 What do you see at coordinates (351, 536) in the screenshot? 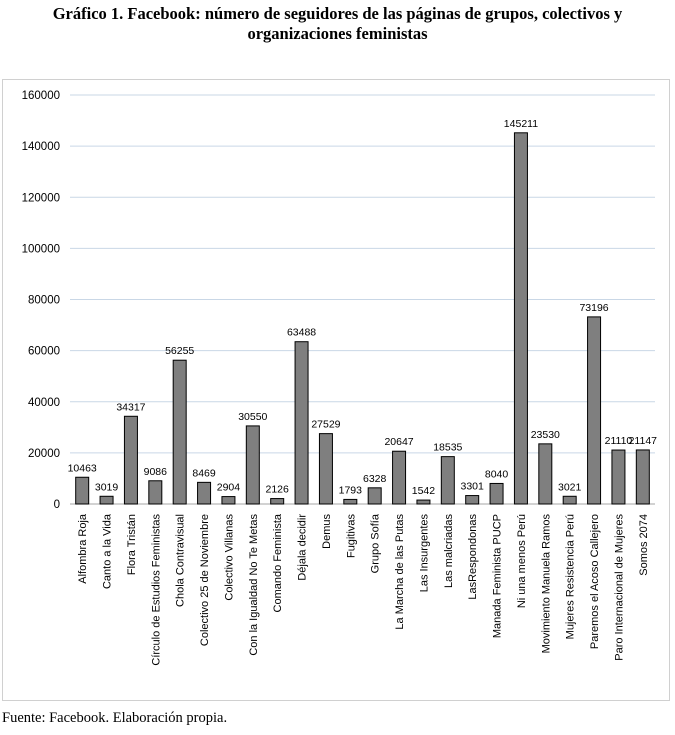
I see `x-tick-label: Fugitivas` at bounding box center [351, 536].